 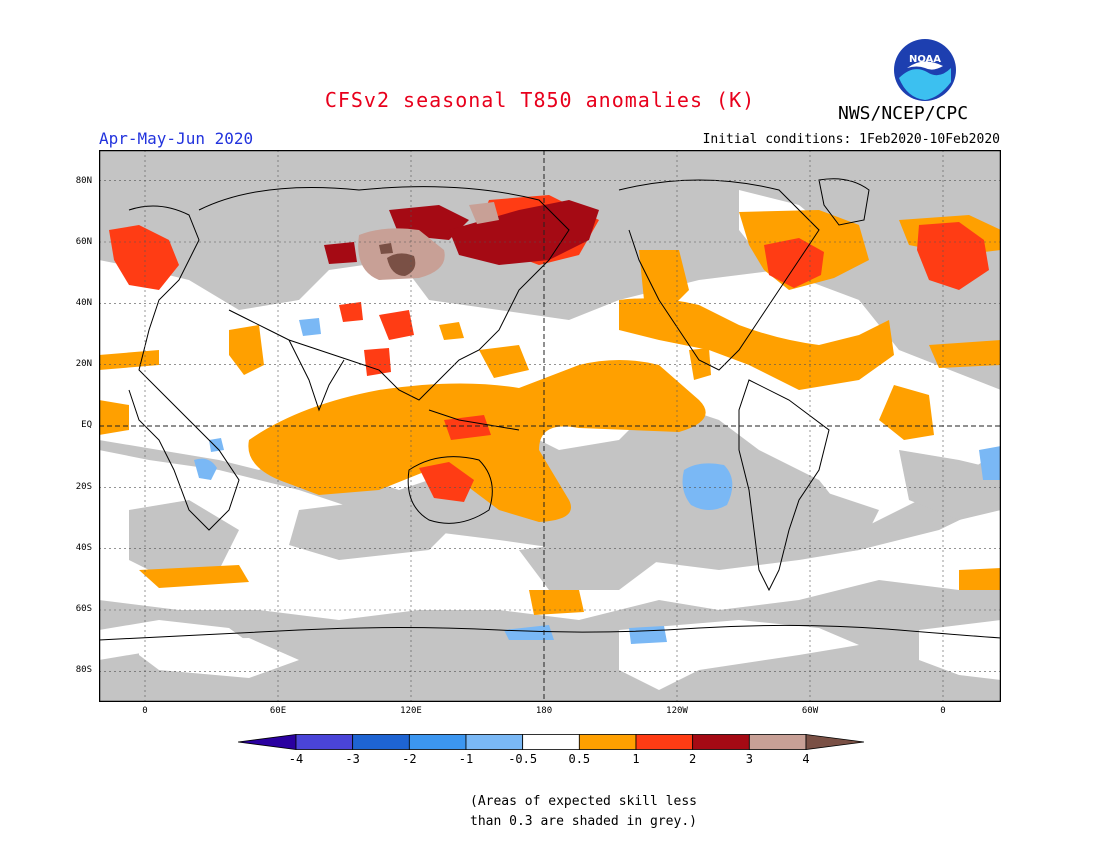 I want to click on colorbar-segment-max, so click(x=834, y=742).